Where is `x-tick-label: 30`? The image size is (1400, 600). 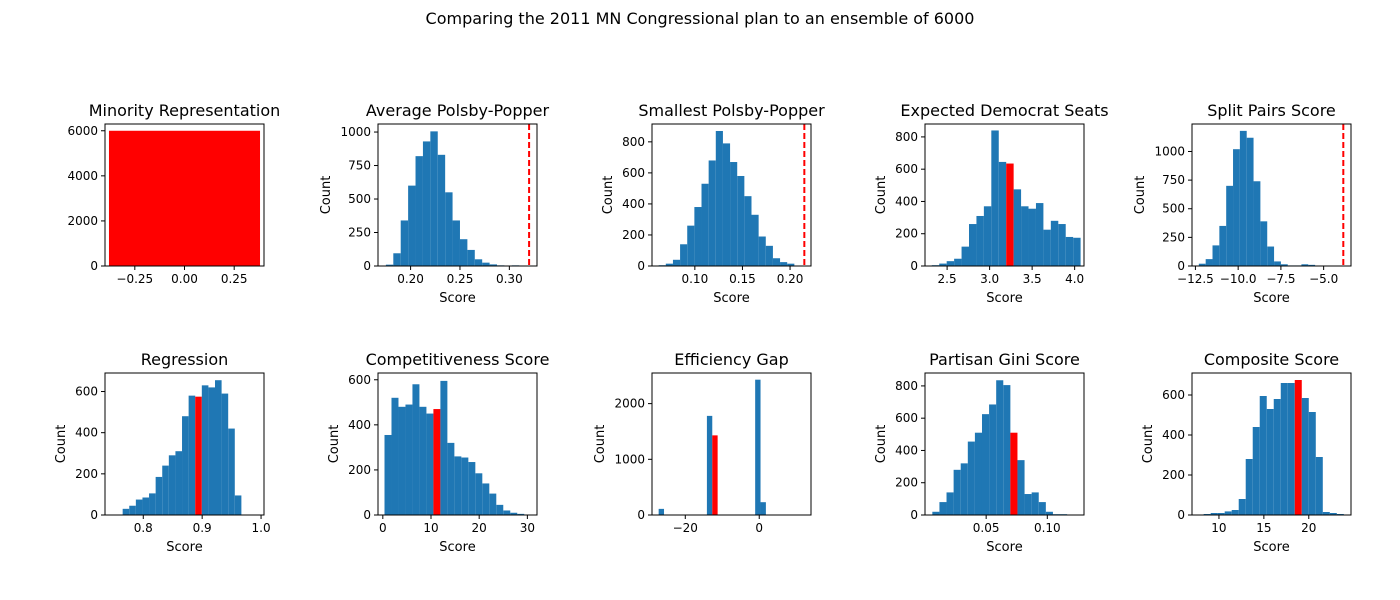
x-tick-label: 30 is located at coordinates (527, 528).